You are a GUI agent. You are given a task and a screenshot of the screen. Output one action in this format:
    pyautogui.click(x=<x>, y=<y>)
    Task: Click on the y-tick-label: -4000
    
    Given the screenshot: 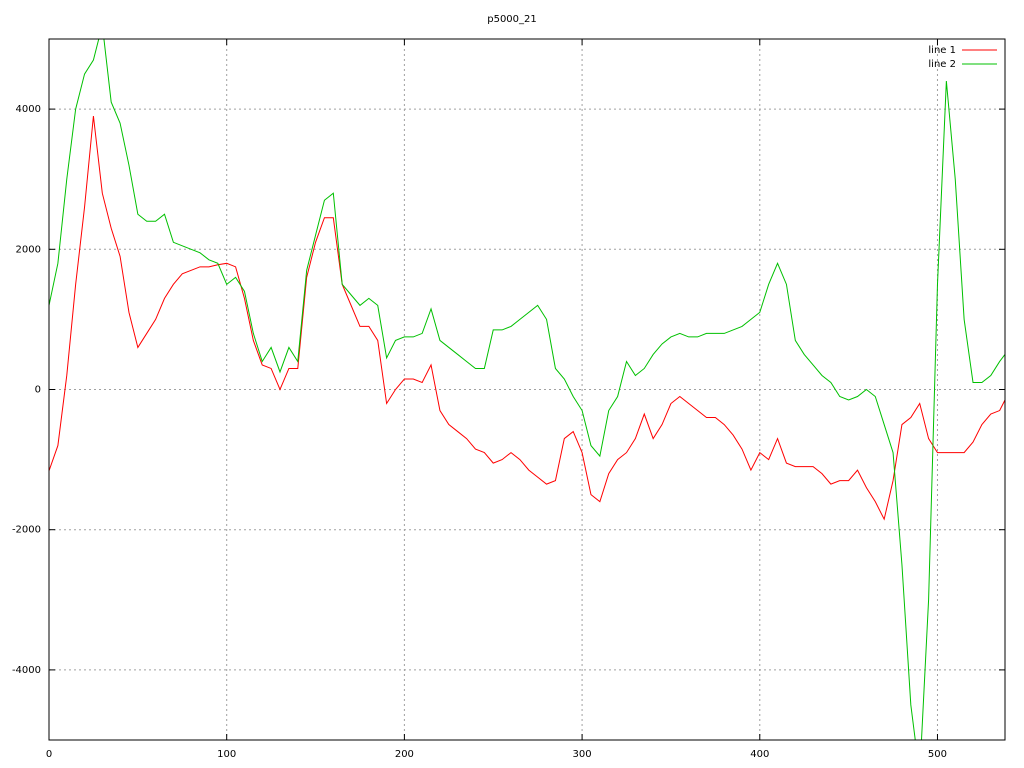 What is the action you would take?
    pyautogui.click(x=26, y=670)
    